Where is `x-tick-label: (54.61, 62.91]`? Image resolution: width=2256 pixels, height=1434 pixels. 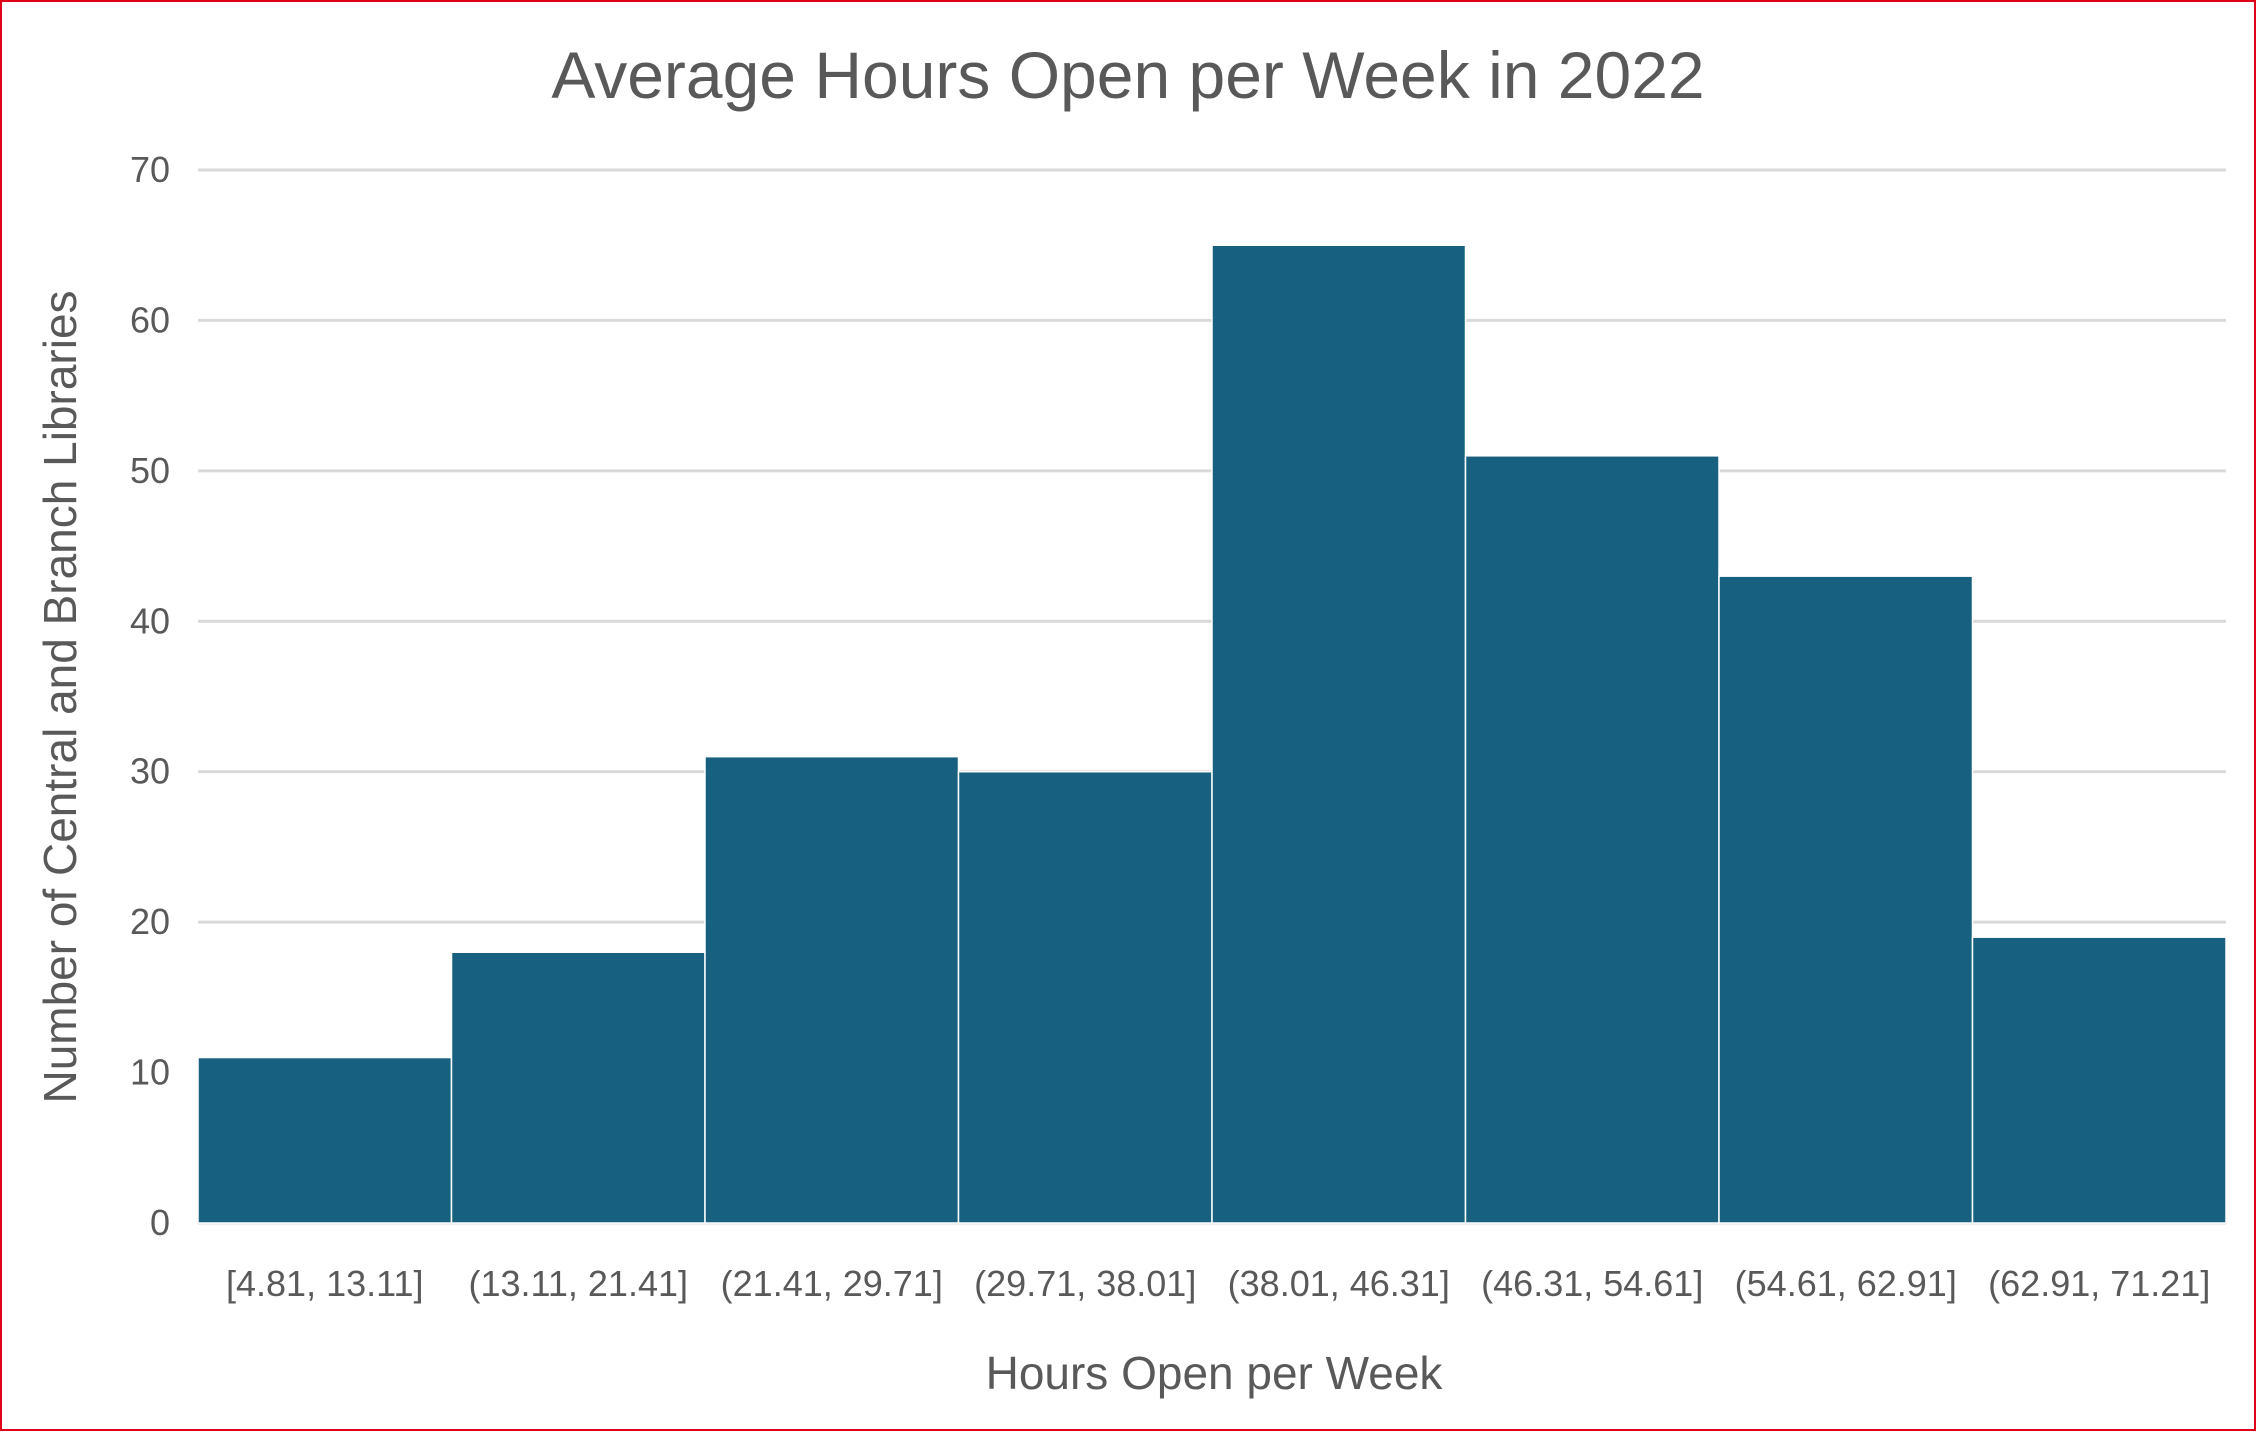
x-tick-label: (54.61, 62.91] is located at coordinates (1846, 1283).